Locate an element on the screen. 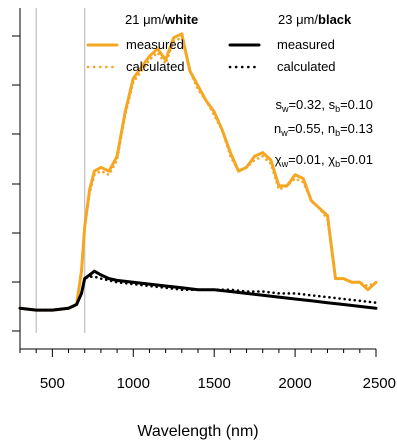  x-axis-label: Wavelength (nm) is located at coordinates (197, 431).